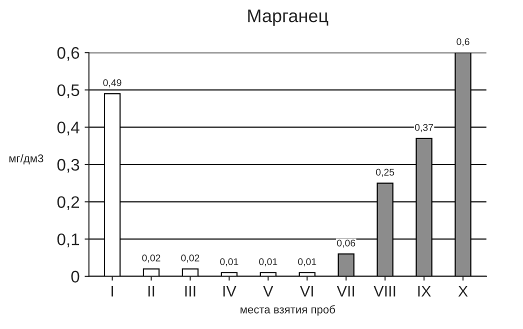 This screenshot has width=523, height=329. What do you see at coordinates (463, 291) in the screenshot?
I see `x-tick-label: X` at bounding box center [463, 291].